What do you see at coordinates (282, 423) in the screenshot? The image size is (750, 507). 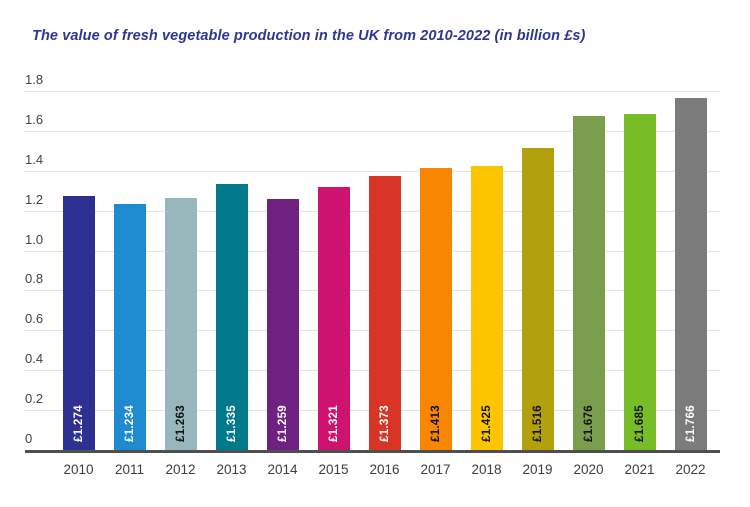 I see `bar-value-label-2014: £1.259` at bounding box center [282, 423].